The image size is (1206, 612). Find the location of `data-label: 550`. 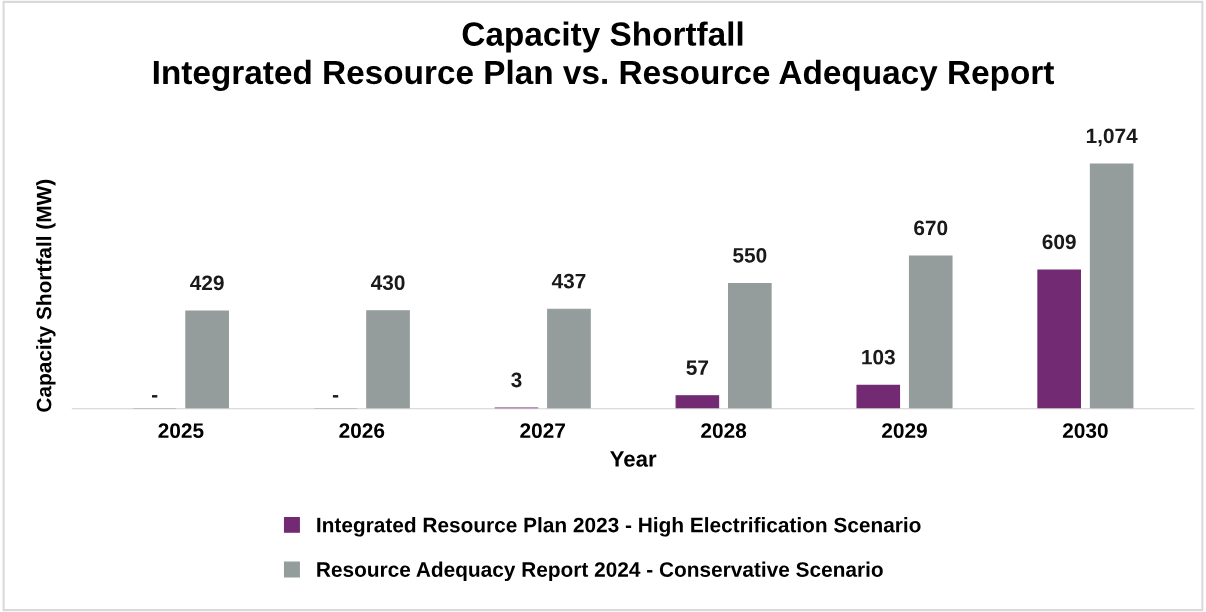

data-label: 550 is located at coordinates (750, 255).